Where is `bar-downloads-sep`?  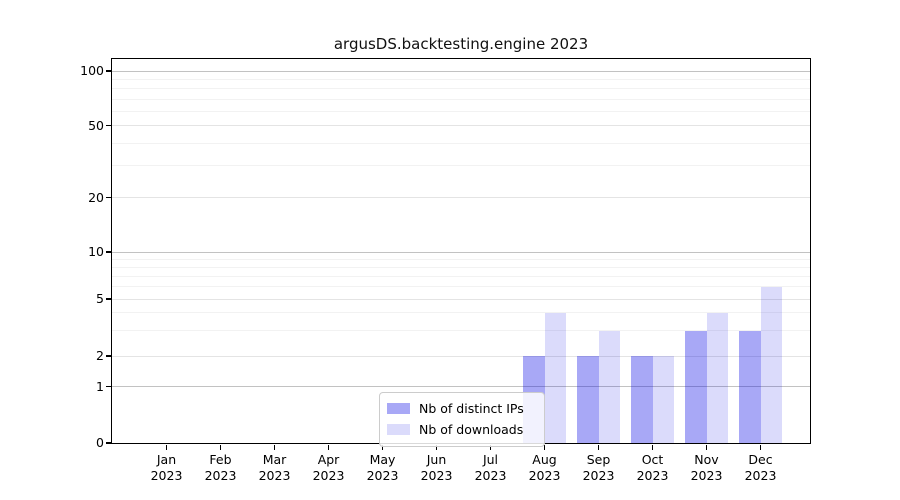
bar-downloads-sep is located at coordinates (609, 386).